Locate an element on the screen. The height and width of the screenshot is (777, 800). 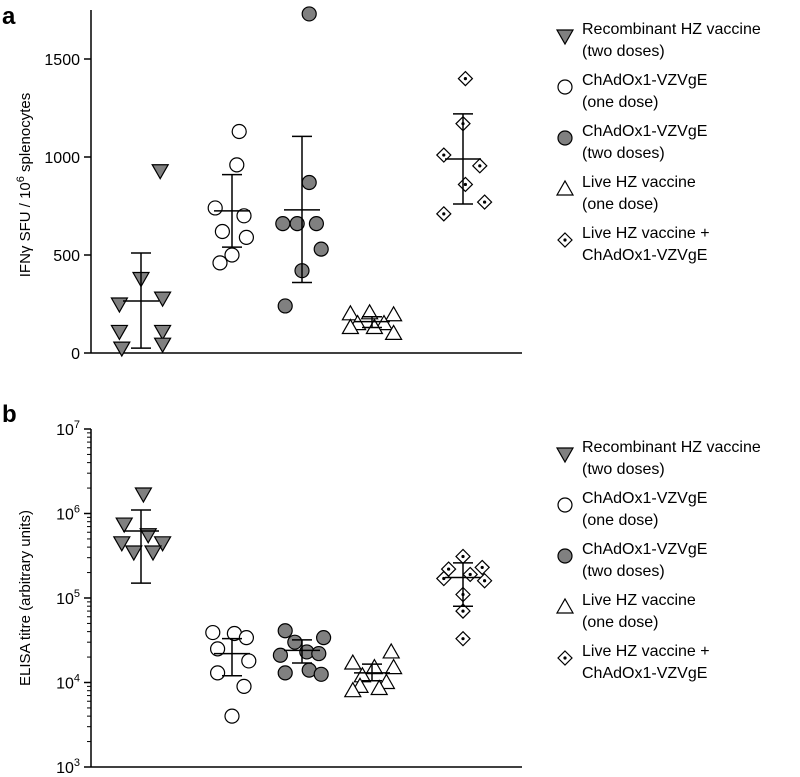
y-tick-label: 1000 is located at coordinates (62, 158).